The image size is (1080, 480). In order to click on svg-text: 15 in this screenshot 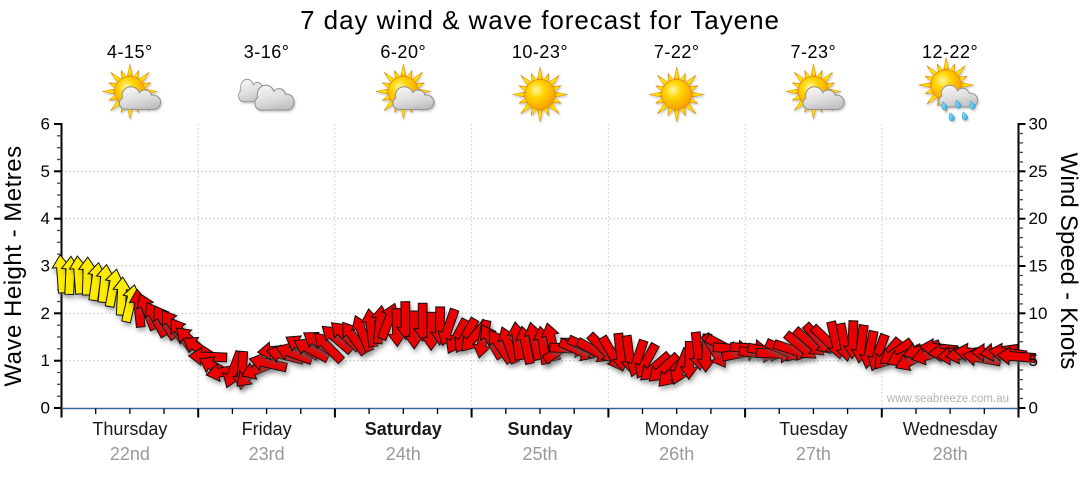, I will do `click(1038, 266)`.